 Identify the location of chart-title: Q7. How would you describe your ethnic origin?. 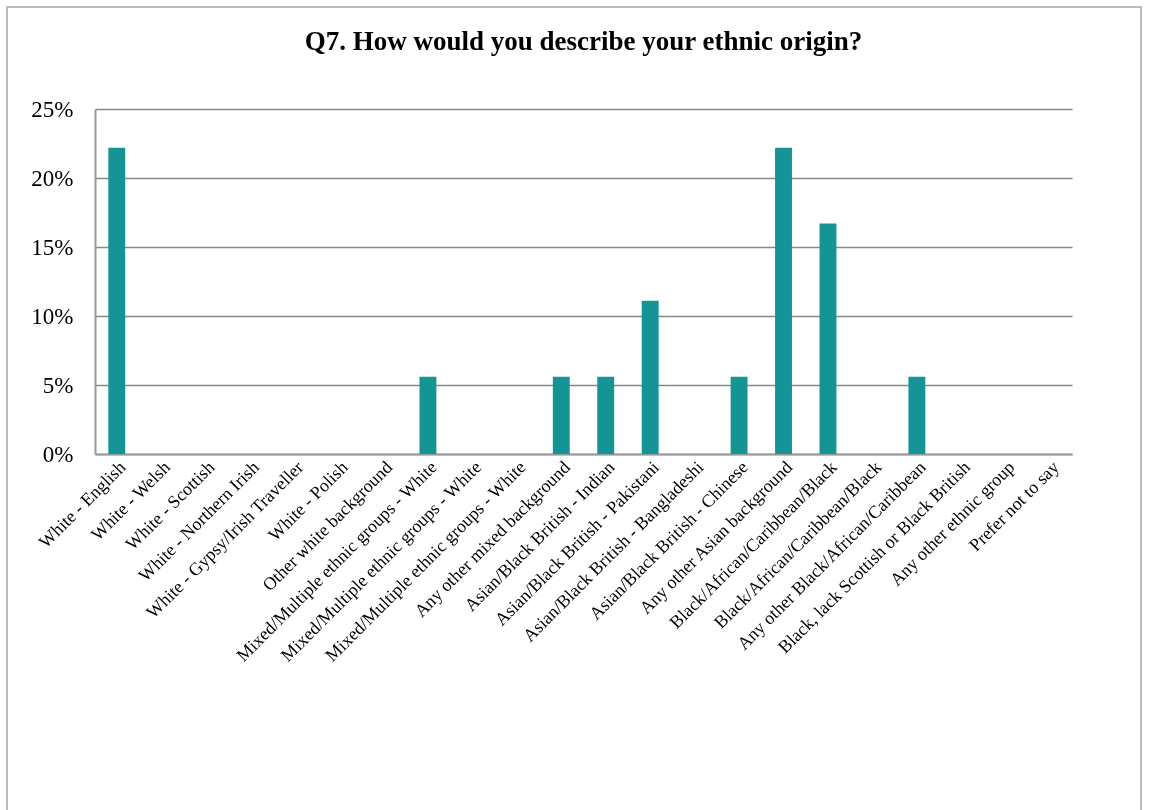
(583, 41).